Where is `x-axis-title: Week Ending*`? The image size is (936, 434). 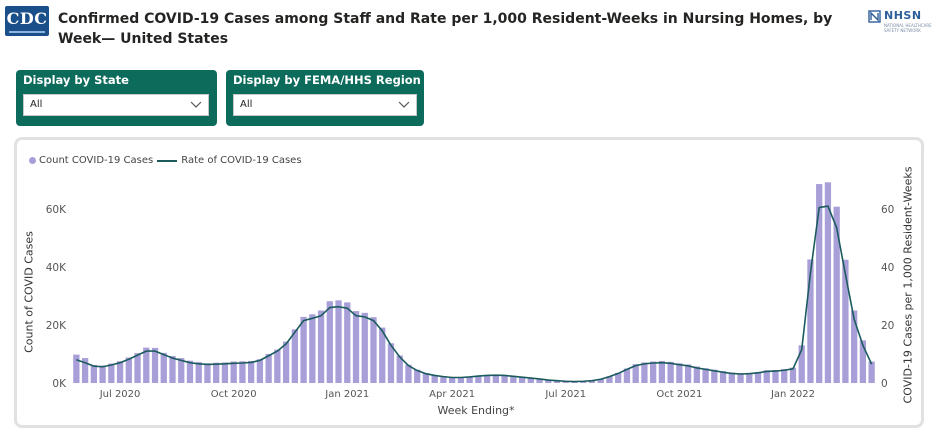
x-axis-title: Week Ending* is located at coordinates (476, 410).